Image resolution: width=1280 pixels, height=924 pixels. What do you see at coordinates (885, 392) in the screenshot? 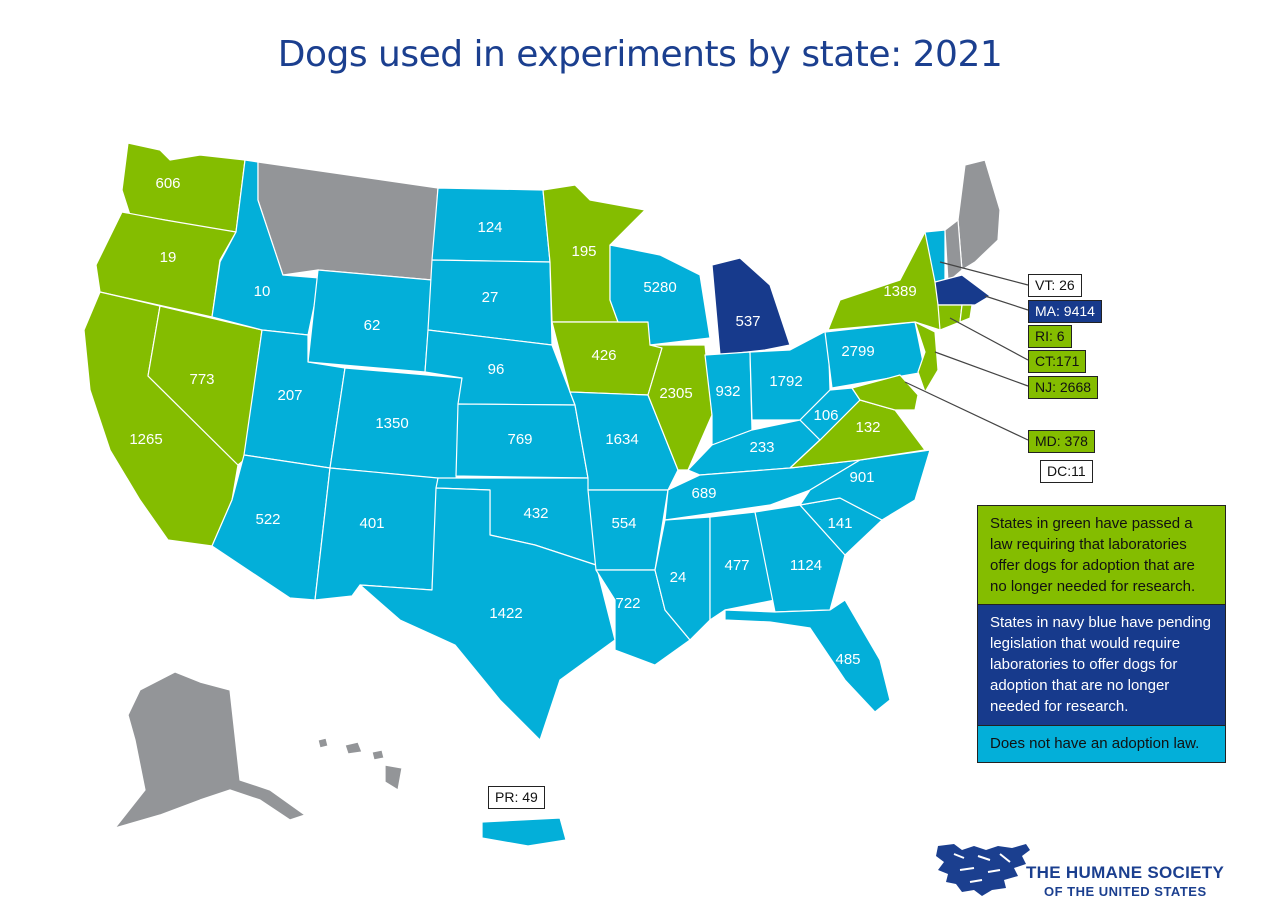
I see `state-MD` at bounding box center [885, 392].